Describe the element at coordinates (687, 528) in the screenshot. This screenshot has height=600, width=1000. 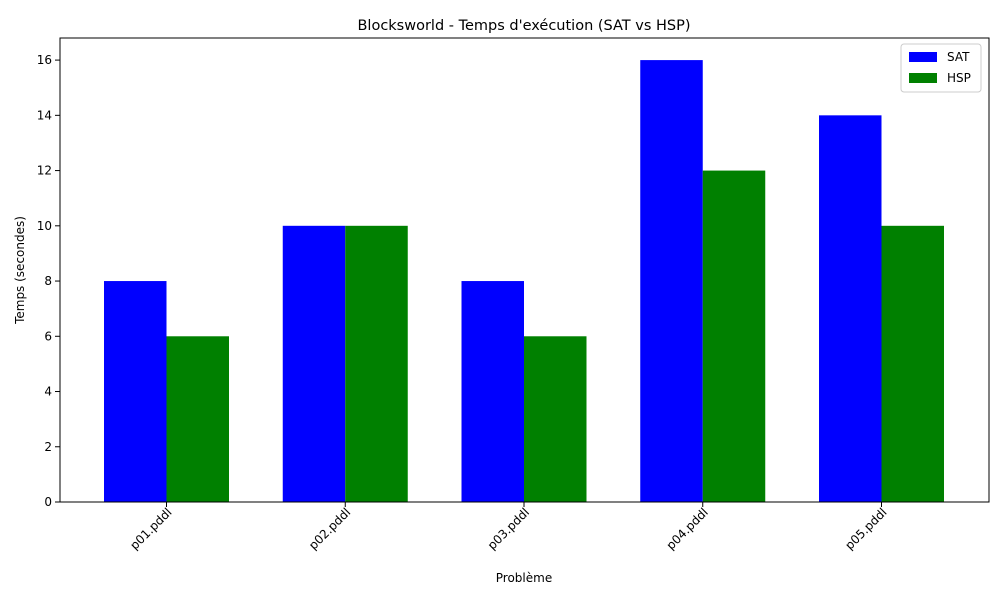
I see `x-tick-label: p04.pddl` at that location.